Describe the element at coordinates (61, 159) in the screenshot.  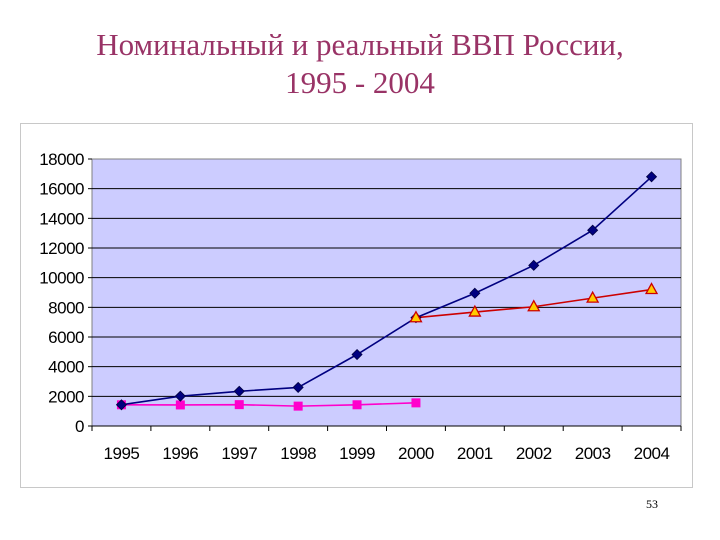
I see `y-tick-label: 18000` at that location.